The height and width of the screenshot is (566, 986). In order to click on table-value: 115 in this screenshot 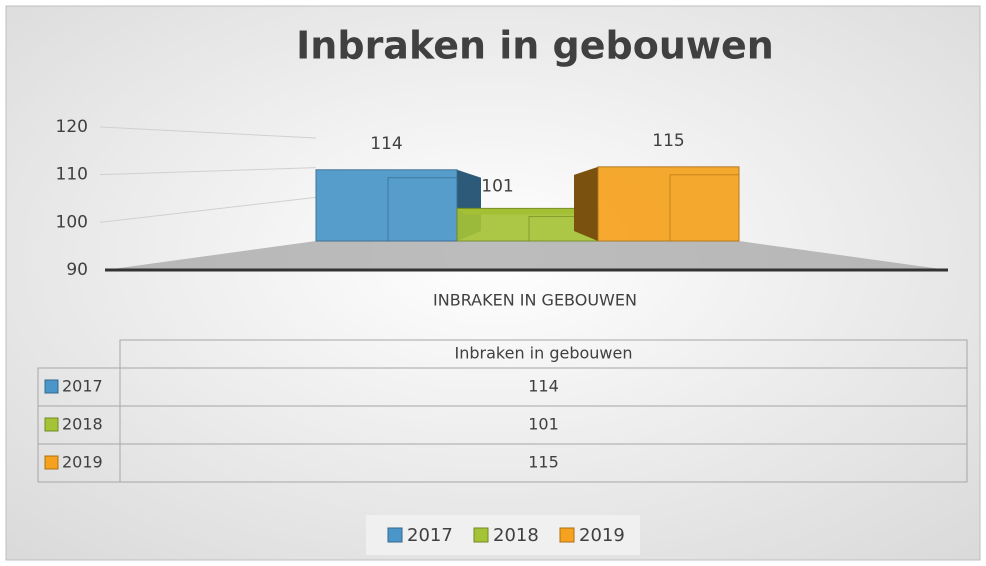, I will do `click(543, 462)`.